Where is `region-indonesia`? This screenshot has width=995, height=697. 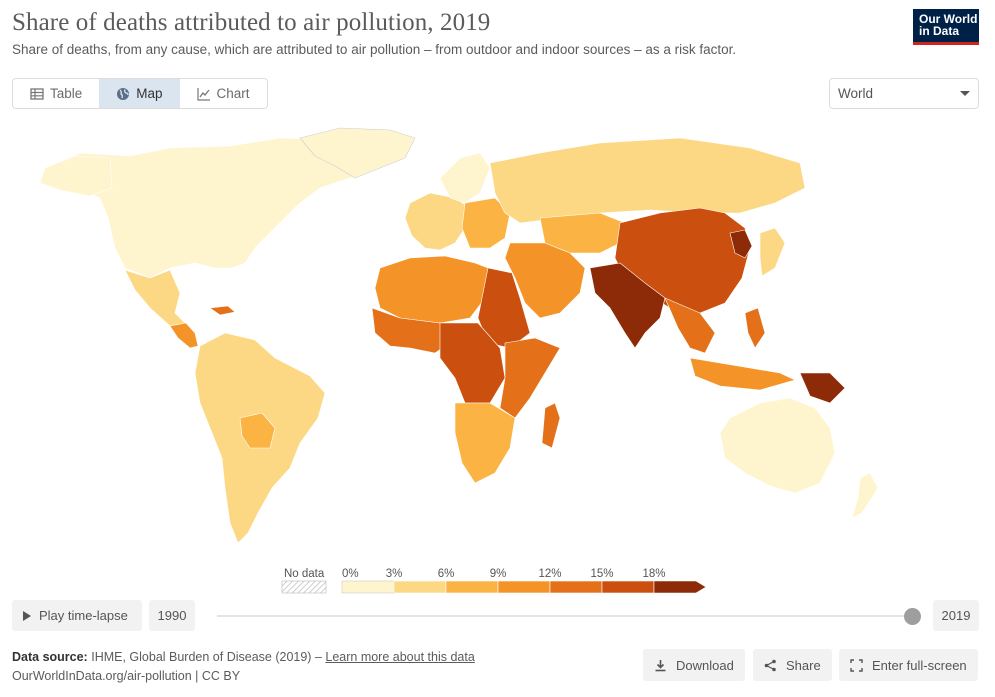 region-indonesia is located at coordinates (742, 374).